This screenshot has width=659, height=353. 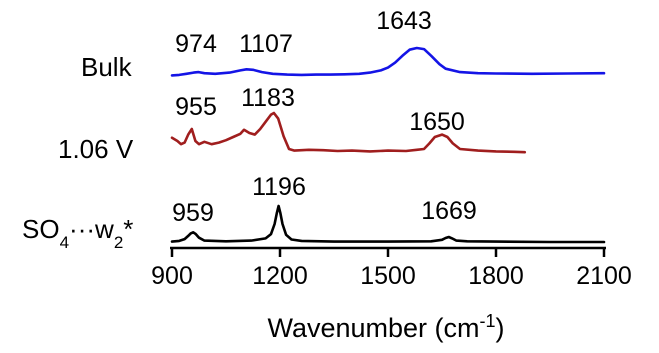 I want to click on series-label-voltage: 1.06 V, so click(x=96, y=149).